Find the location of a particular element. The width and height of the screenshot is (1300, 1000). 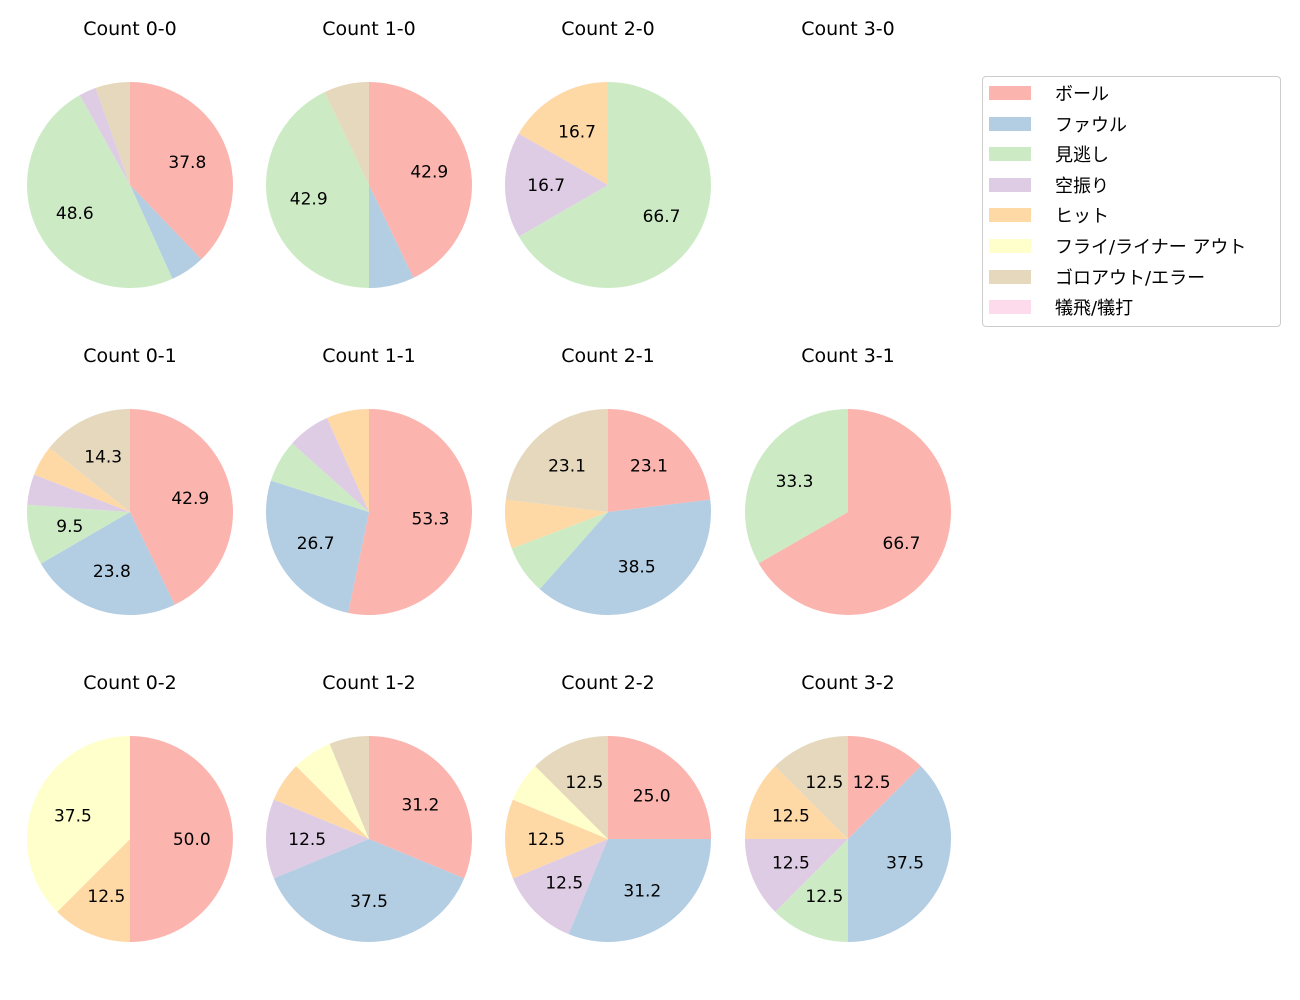

legend-item: 空振り is located at coordinates (1049, 185).